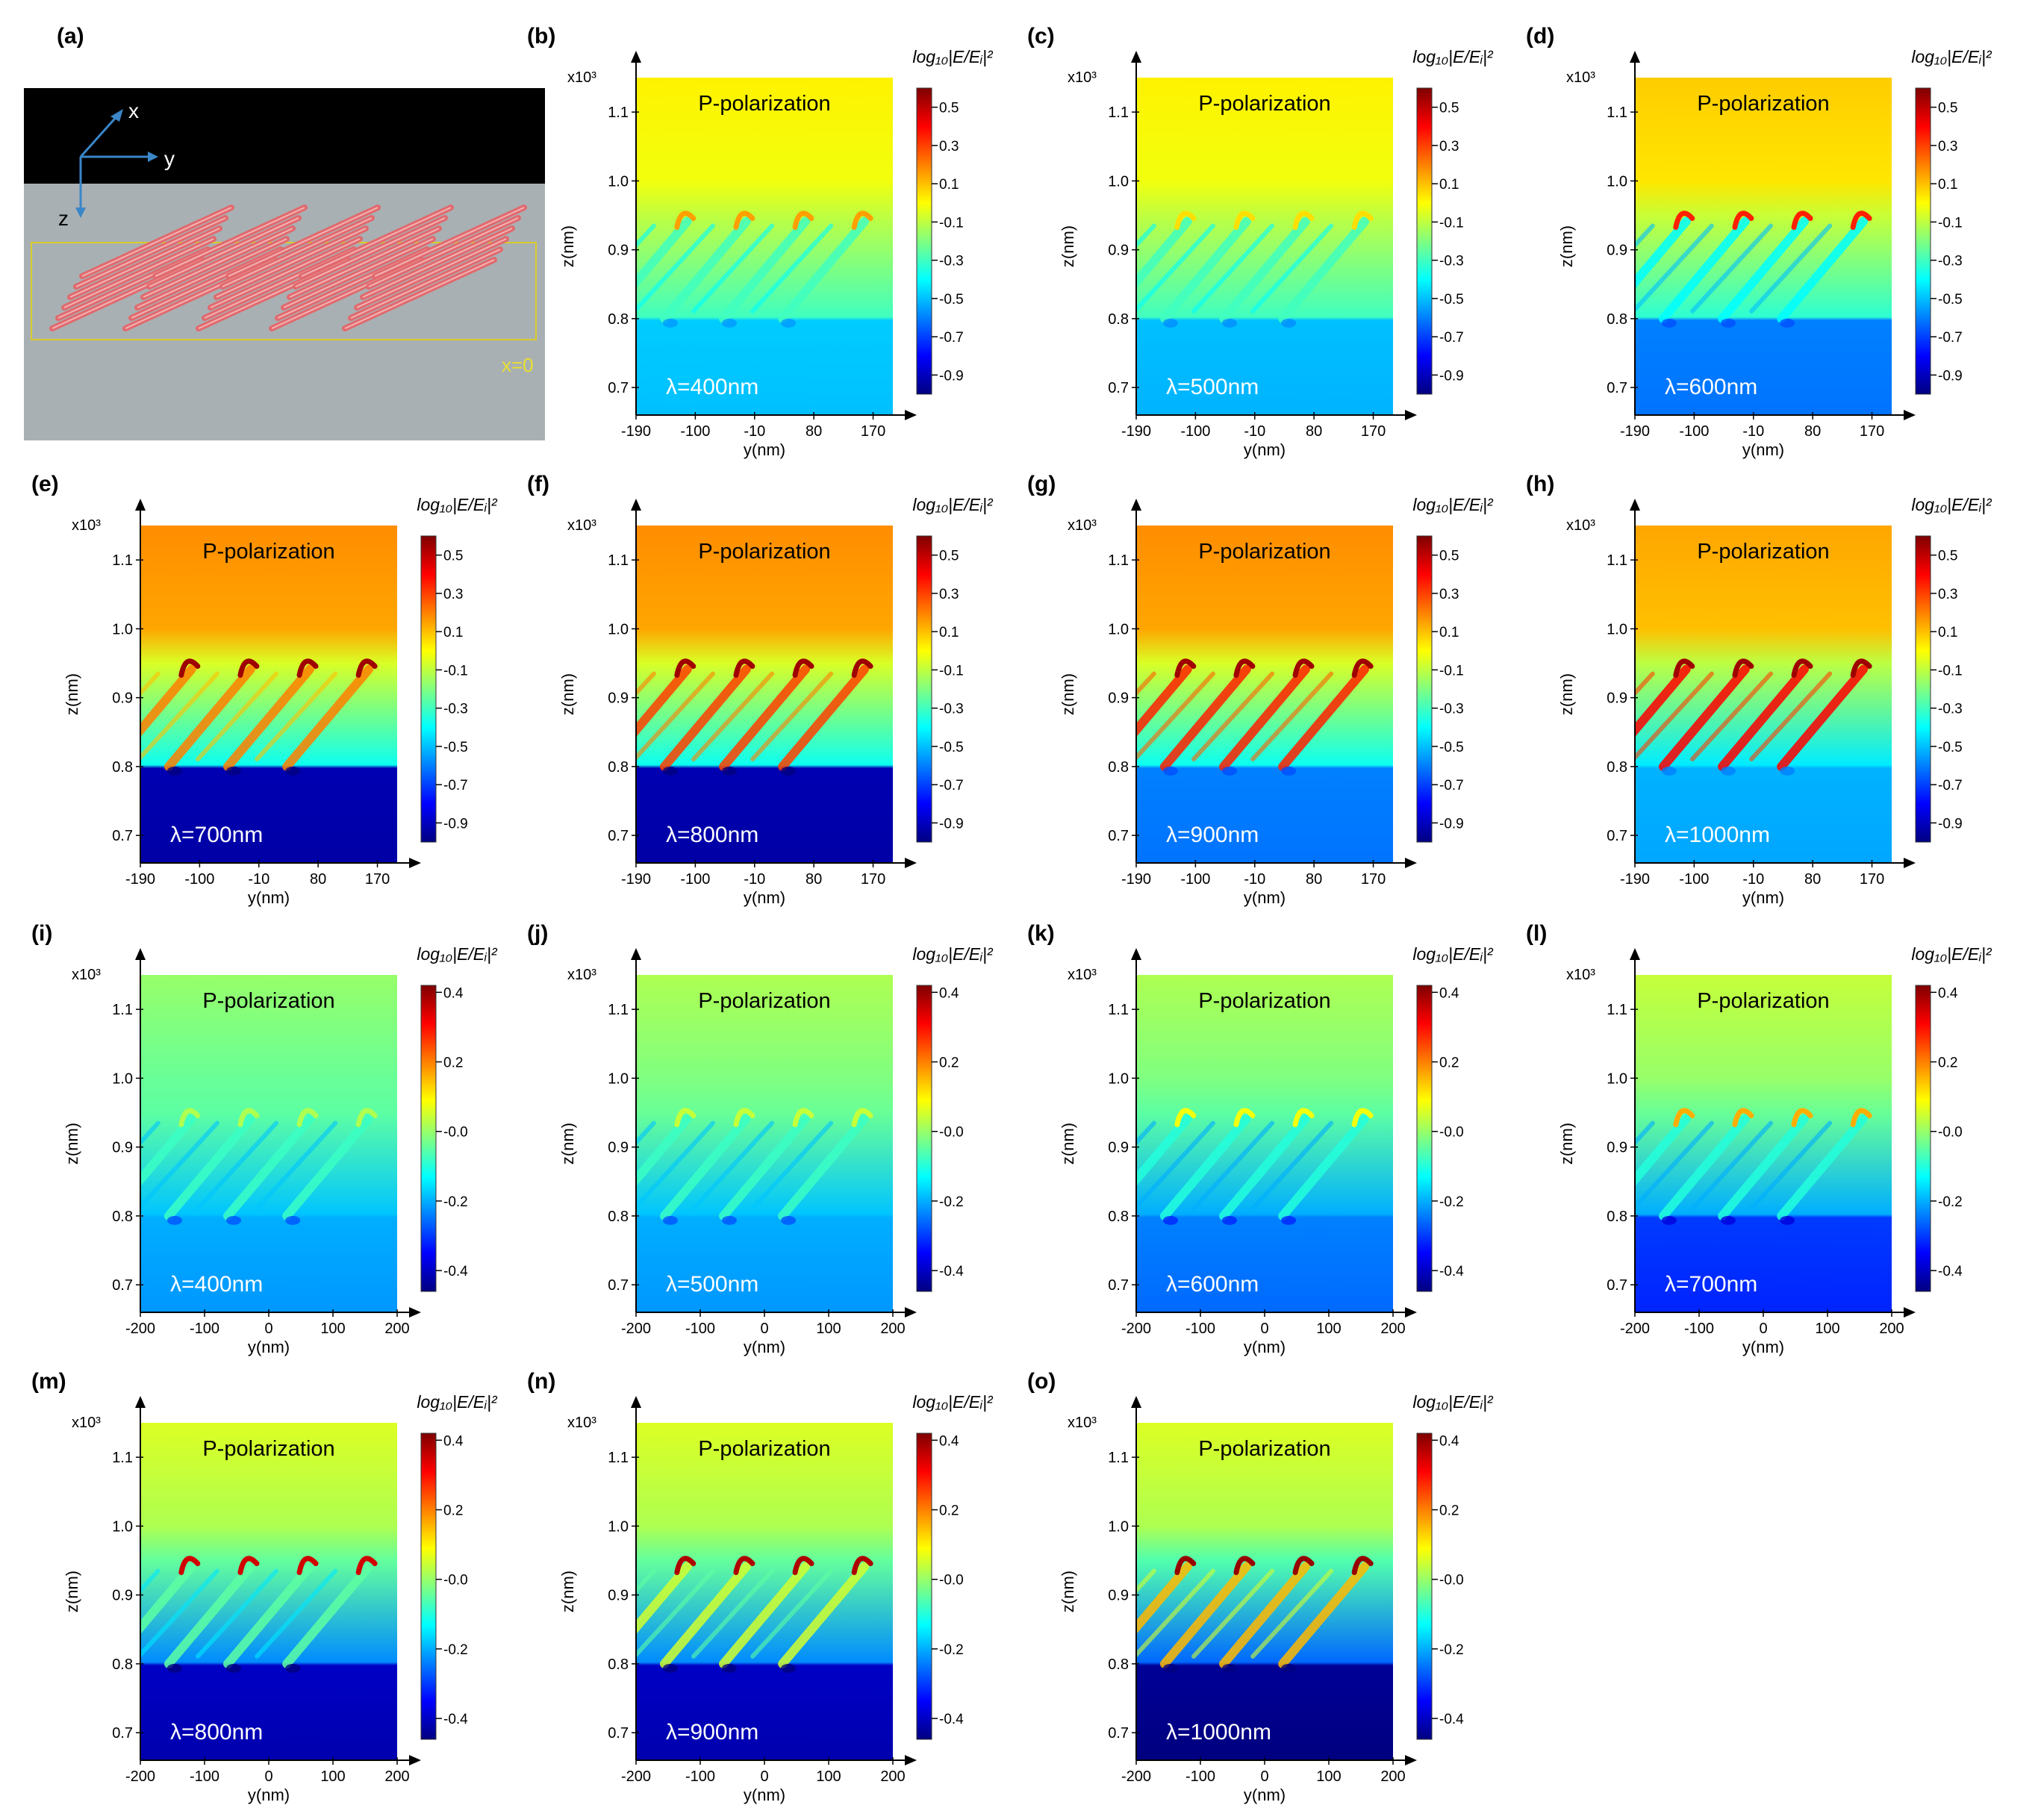 The height and width of the screenshot is (1808, 2044). I want to click on colorbar-tick-label: 0.5, so click(1947, 556).